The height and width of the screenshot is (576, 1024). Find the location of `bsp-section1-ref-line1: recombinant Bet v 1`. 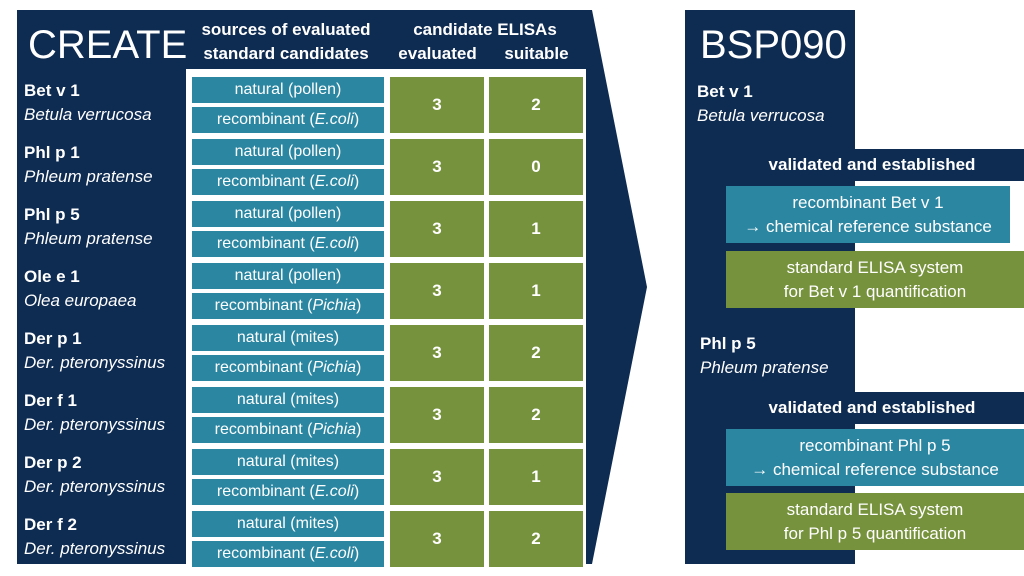

bsp-section1-ref-line1: recombinant Bet v 1 is located at coordinates (868, 202).